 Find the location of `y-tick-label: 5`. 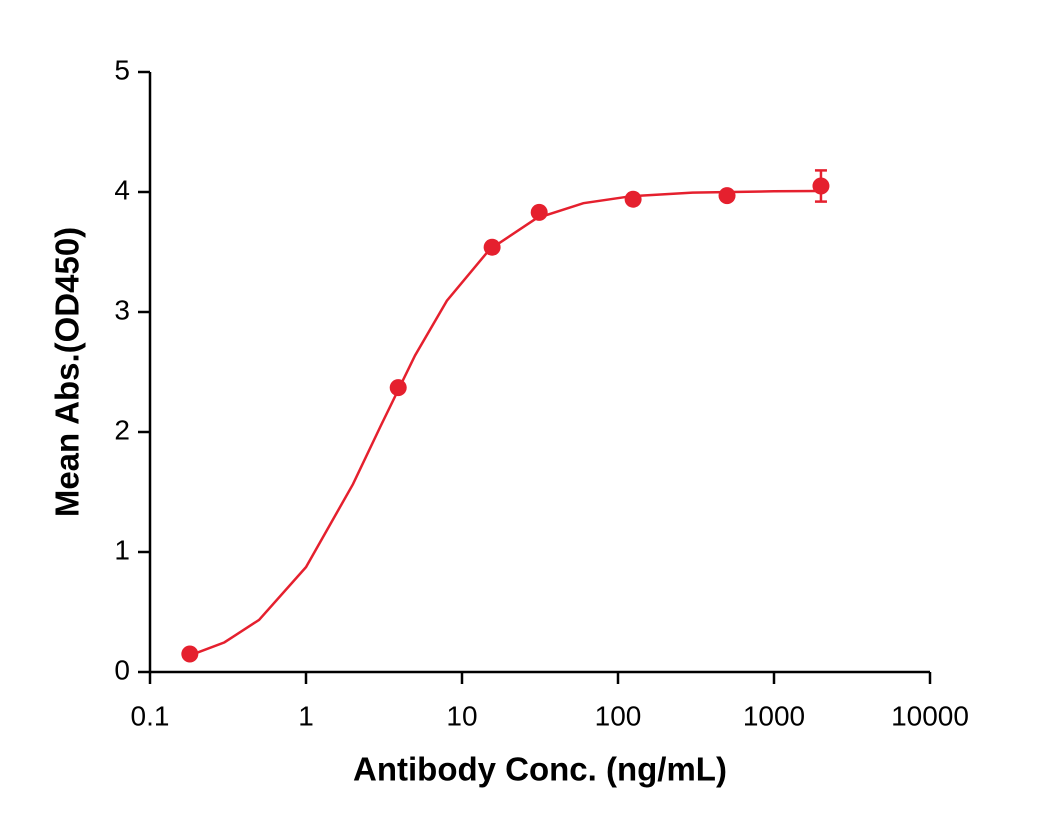

y-tick-label: 5 is located at coordinates (122, 69).